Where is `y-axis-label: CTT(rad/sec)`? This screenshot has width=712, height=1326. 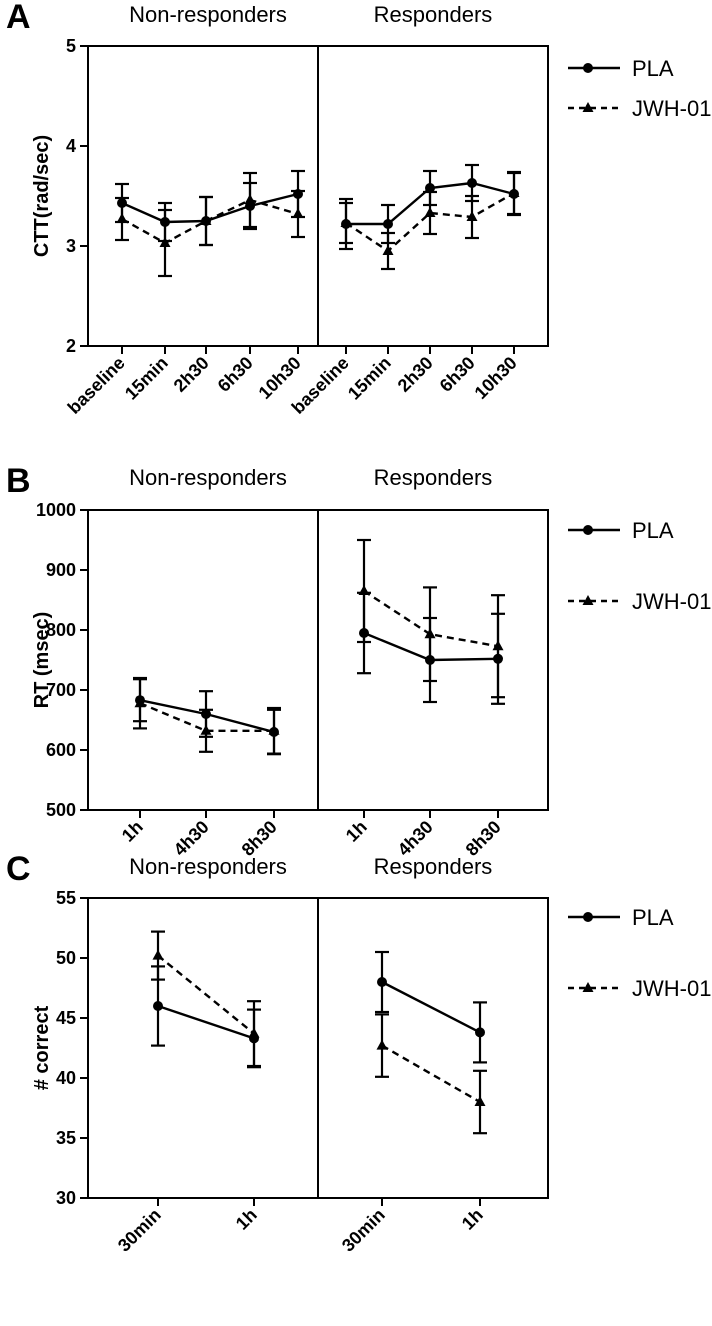
y-axis-label: CTT(rad/sec) is located at coordinates (42, 196).